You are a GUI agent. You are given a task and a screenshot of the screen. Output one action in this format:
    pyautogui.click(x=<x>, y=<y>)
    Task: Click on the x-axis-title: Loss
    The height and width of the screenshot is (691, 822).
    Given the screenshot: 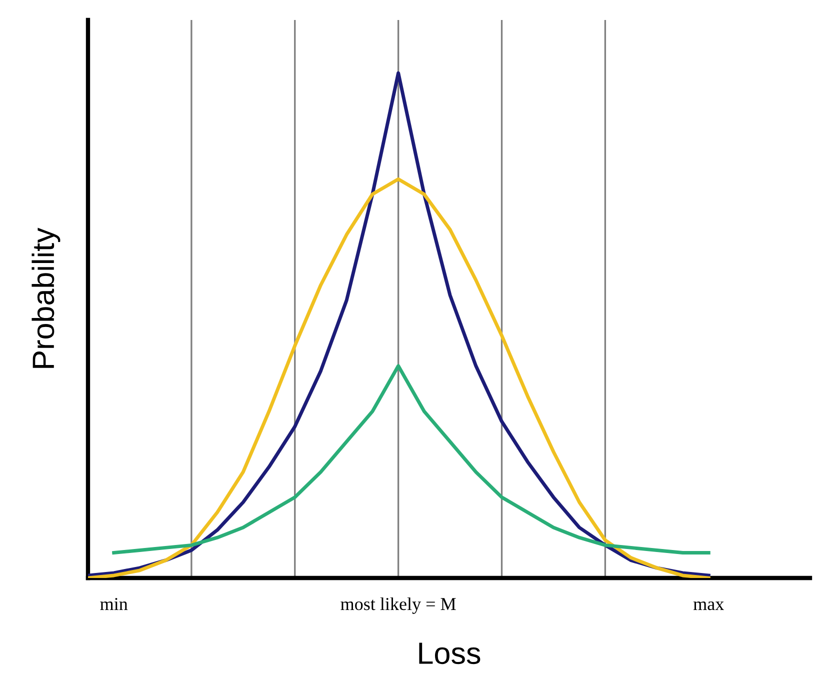 What is the action you would take?
    pyautogui.click(x=449, y=653)
    